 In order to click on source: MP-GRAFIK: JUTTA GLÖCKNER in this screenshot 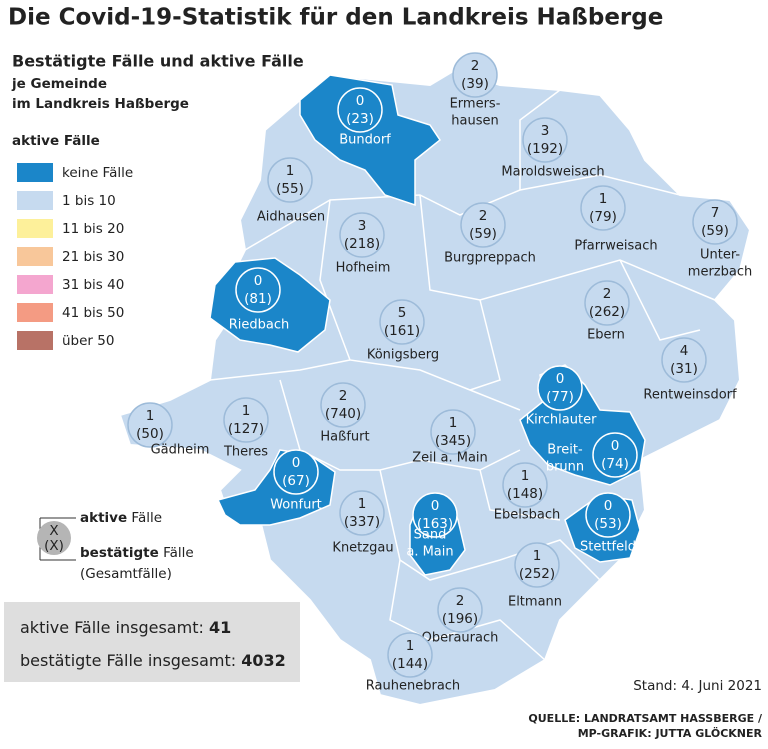, I will do `click(670, 733)`.